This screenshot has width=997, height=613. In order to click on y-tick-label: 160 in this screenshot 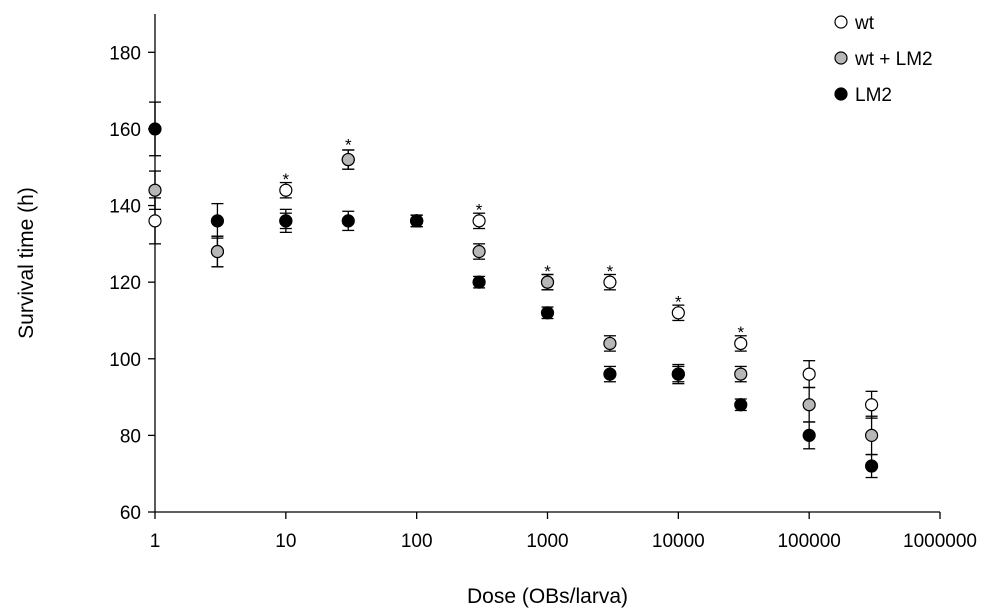, I will do `click(125, 130)`.